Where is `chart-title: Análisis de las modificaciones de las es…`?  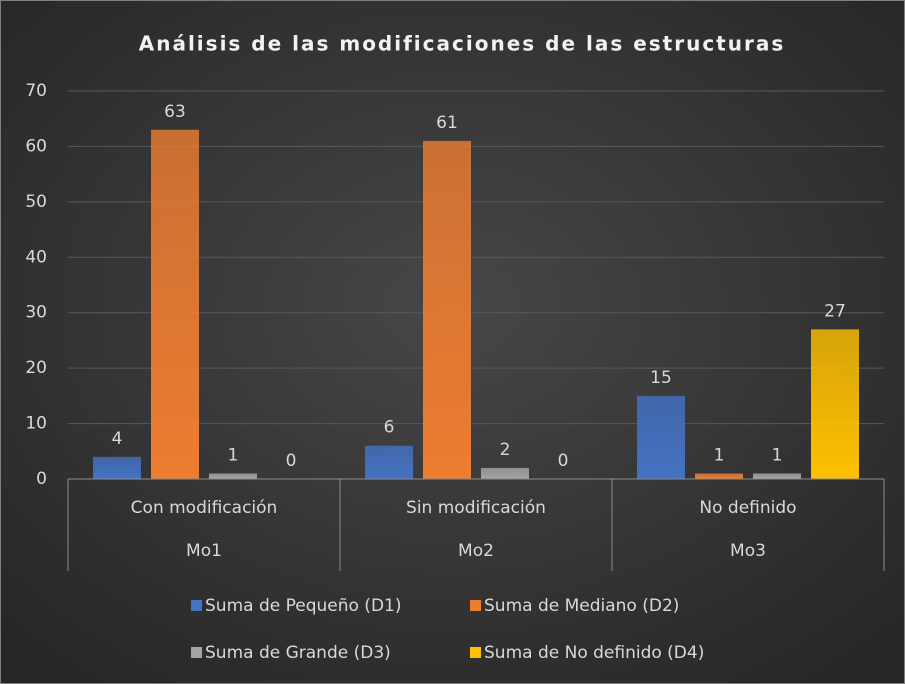
chart-title: Análisis de las modificaciones de las es… is located at coordinates (462, 44).